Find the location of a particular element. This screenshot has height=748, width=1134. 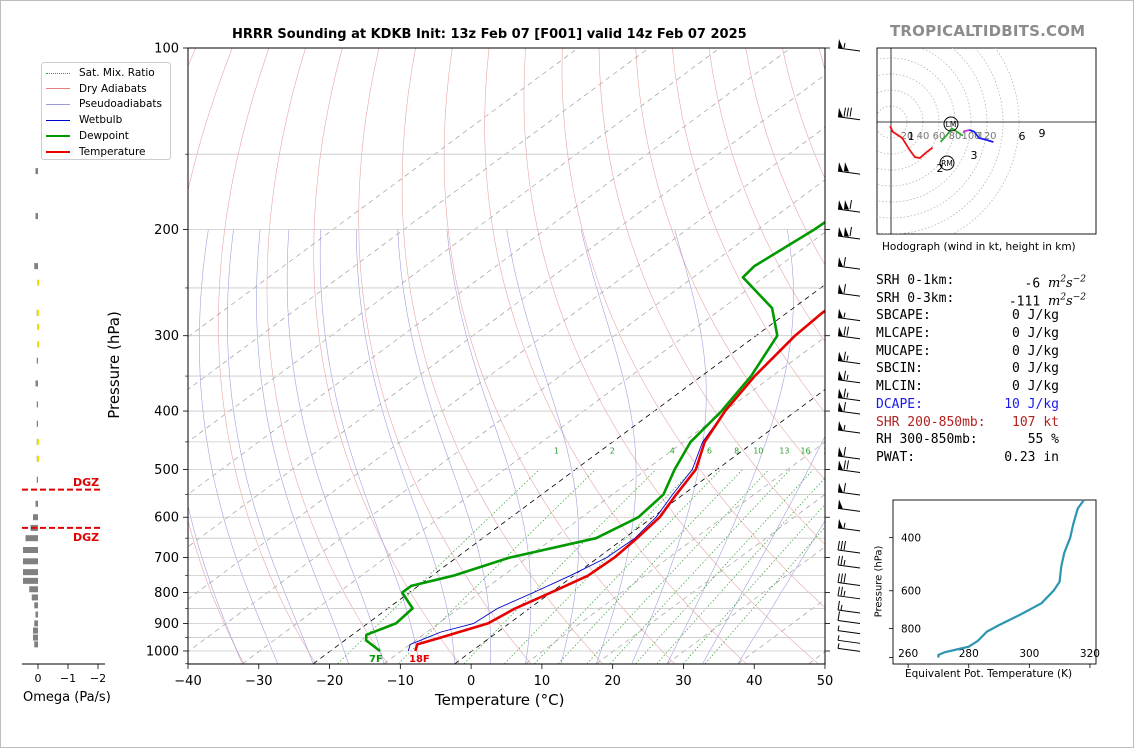

stat-label: SRH 0-1km: is located at coordinates (915, 280).